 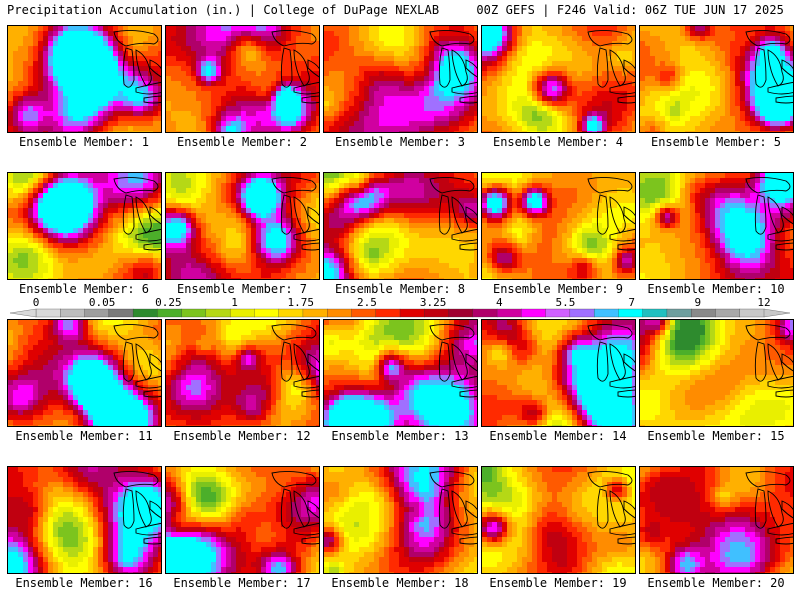 What do you see at coordinates (777, 313) in the screenshot?
I see `colorbar-high-arrow` at bounding box center [777, 313].